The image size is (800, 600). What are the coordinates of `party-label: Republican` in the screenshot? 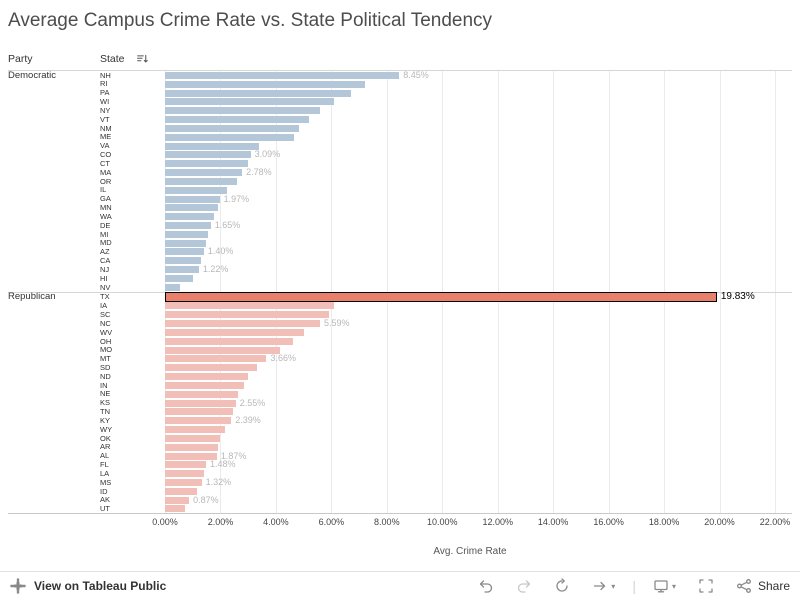 It's located at (32, 297).